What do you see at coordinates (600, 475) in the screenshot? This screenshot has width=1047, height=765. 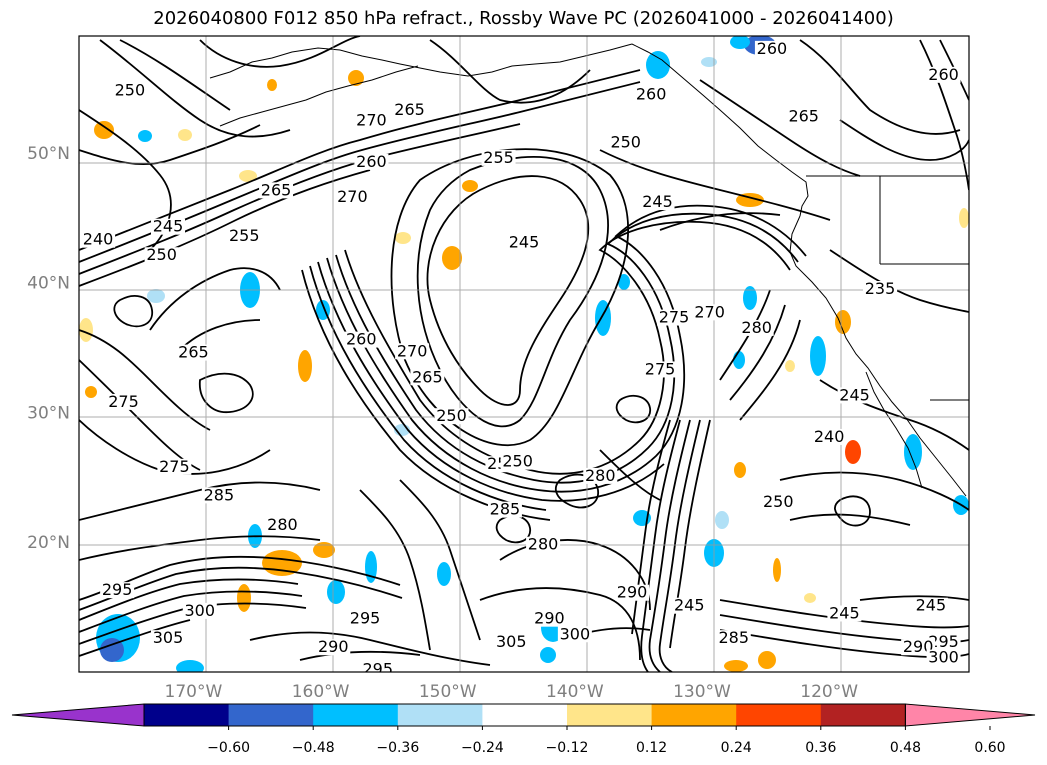 I see `contour-label: 280` at bounding box center [600, 475].